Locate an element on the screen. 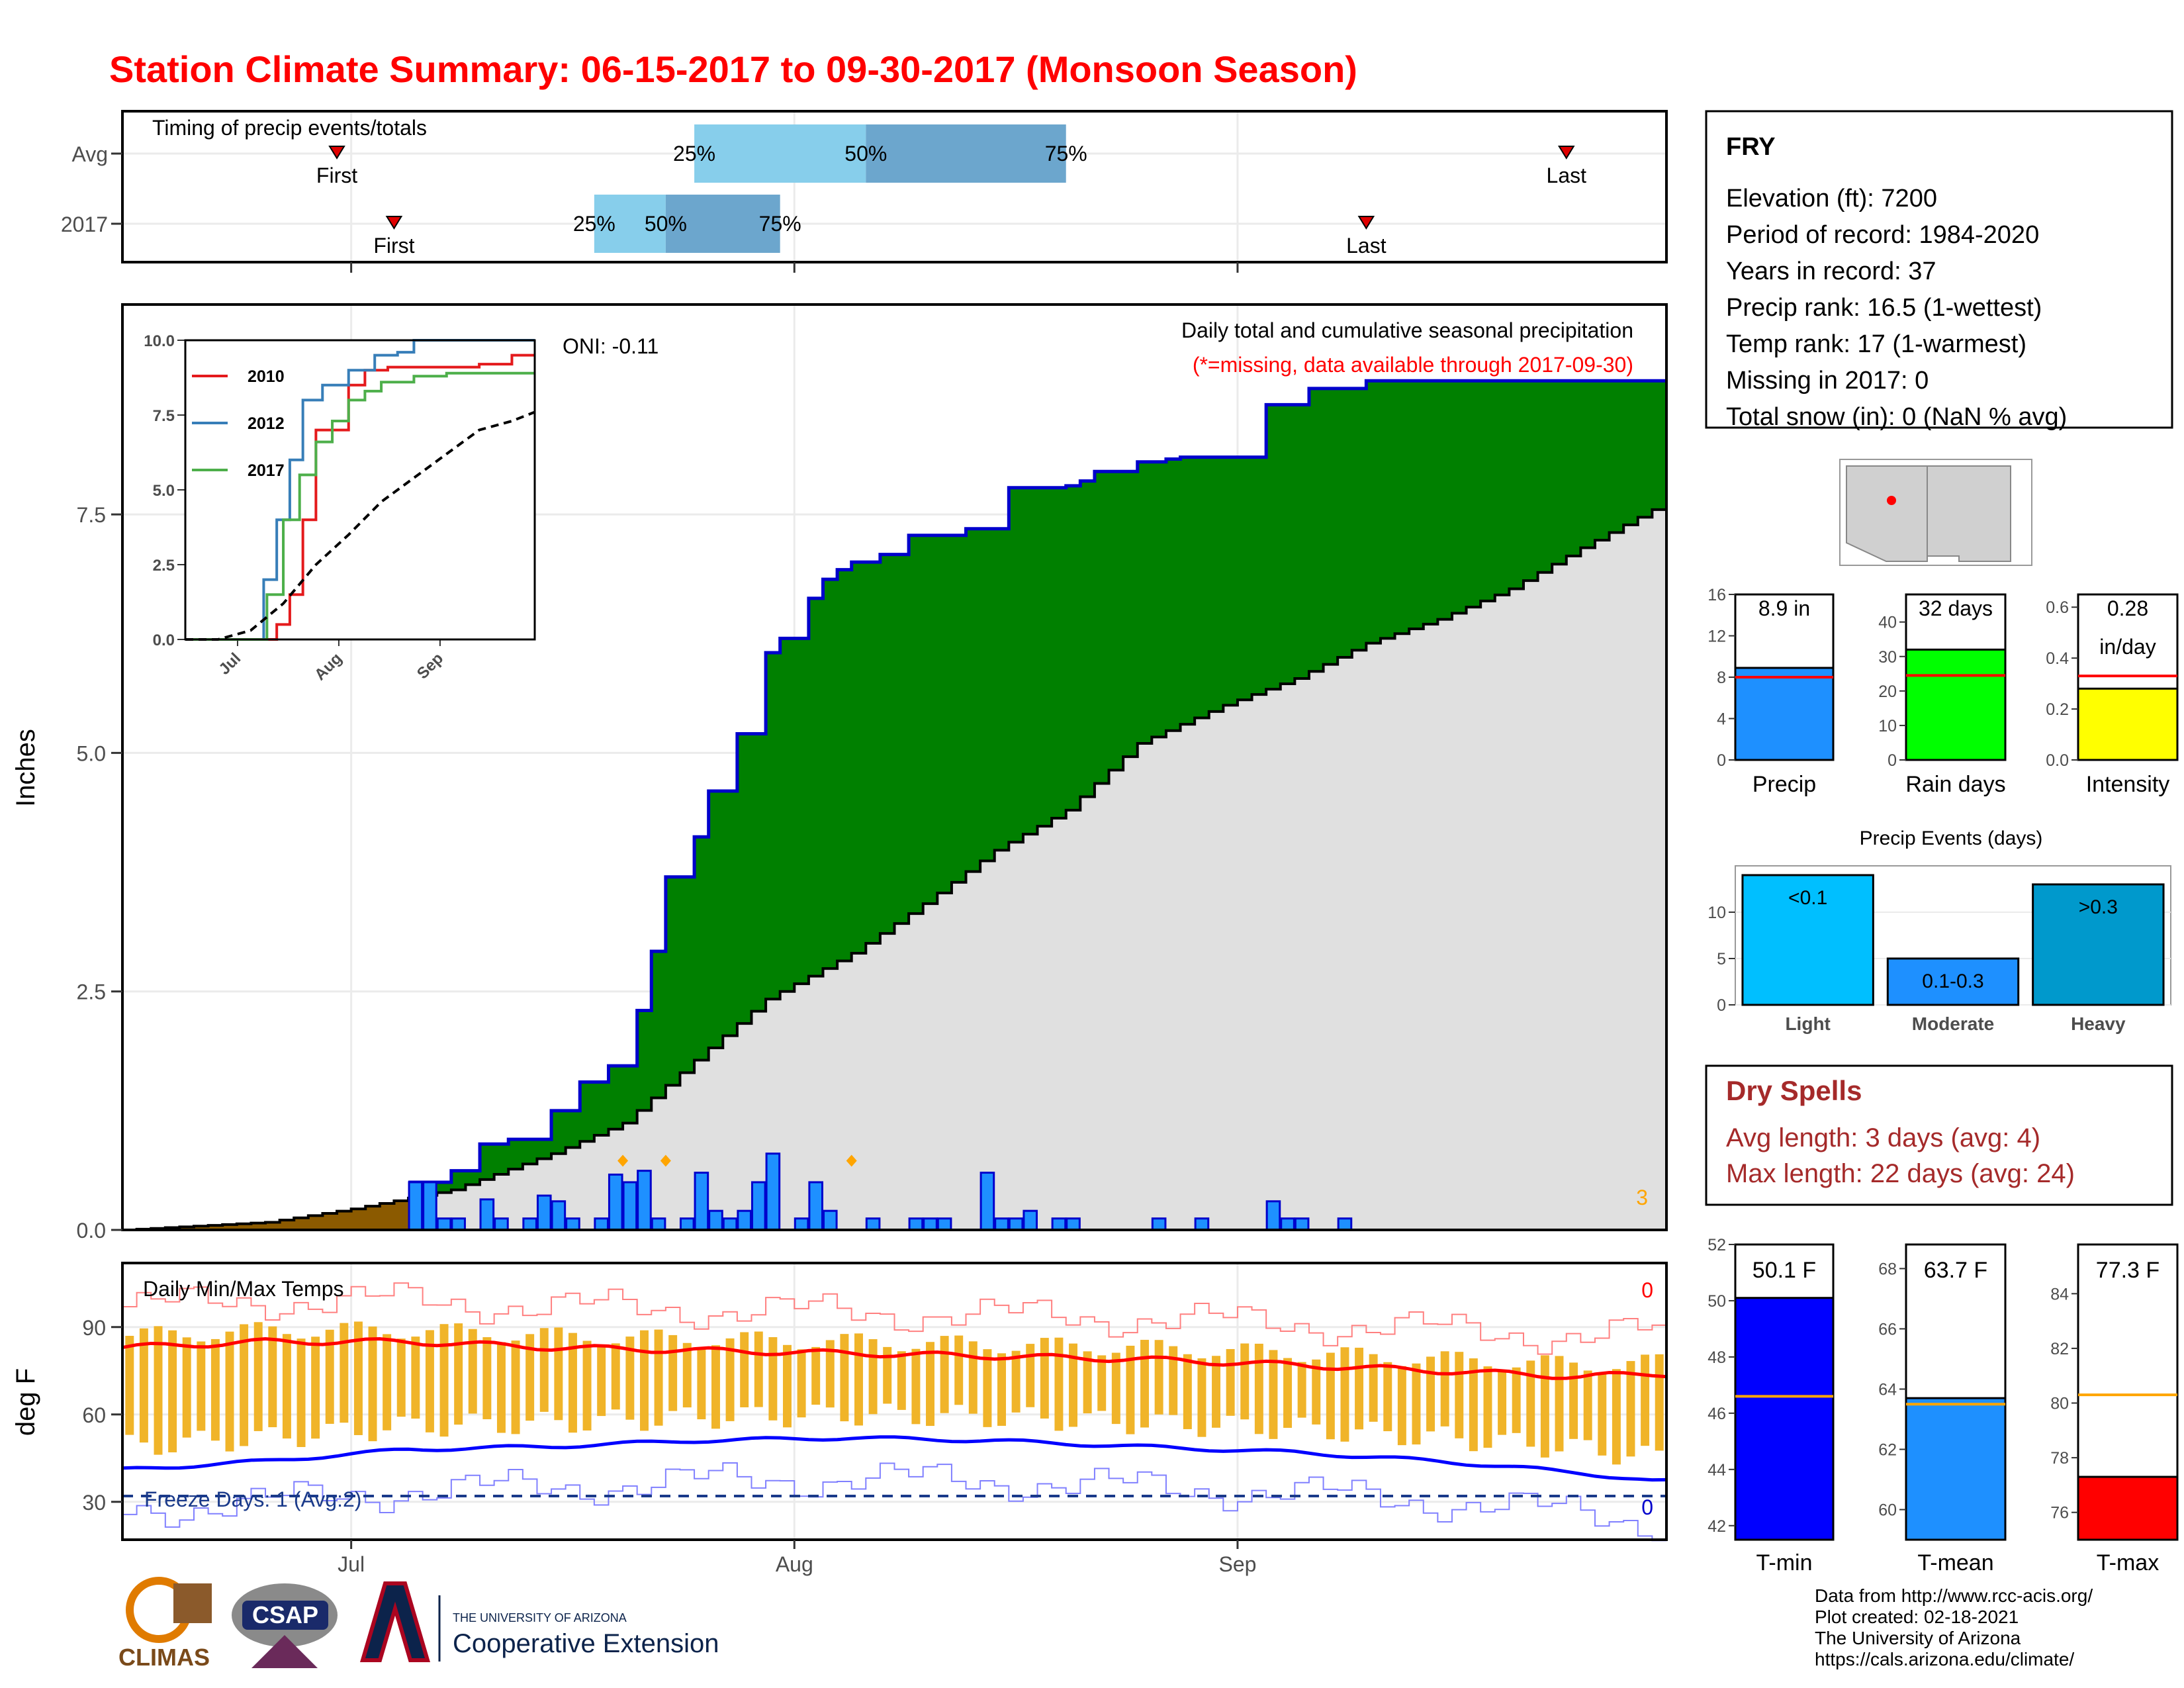 The image size is (2184, 1688). timing-pct-75: 75% is located at coordinates (780, 224).